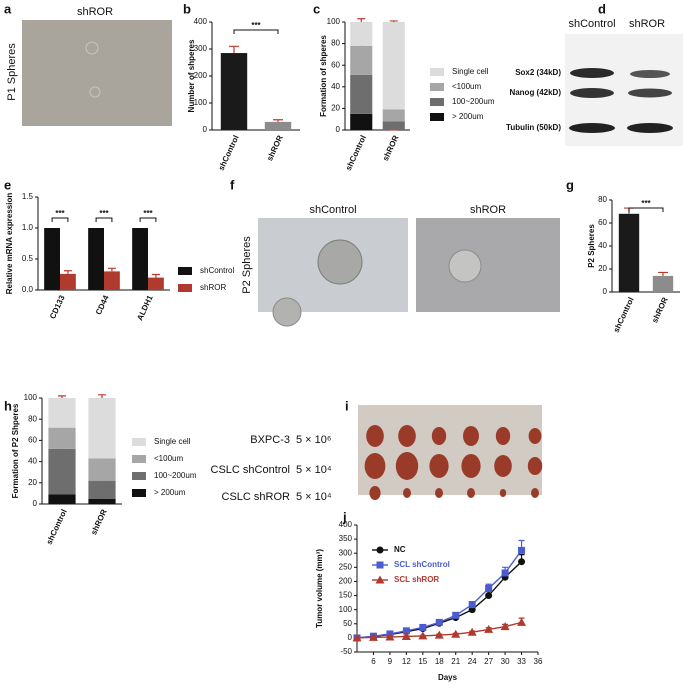 Image resolution: width=685 pixels, height=689 pixels. I want to click on x-tick-label: 12, so click(406, 661).